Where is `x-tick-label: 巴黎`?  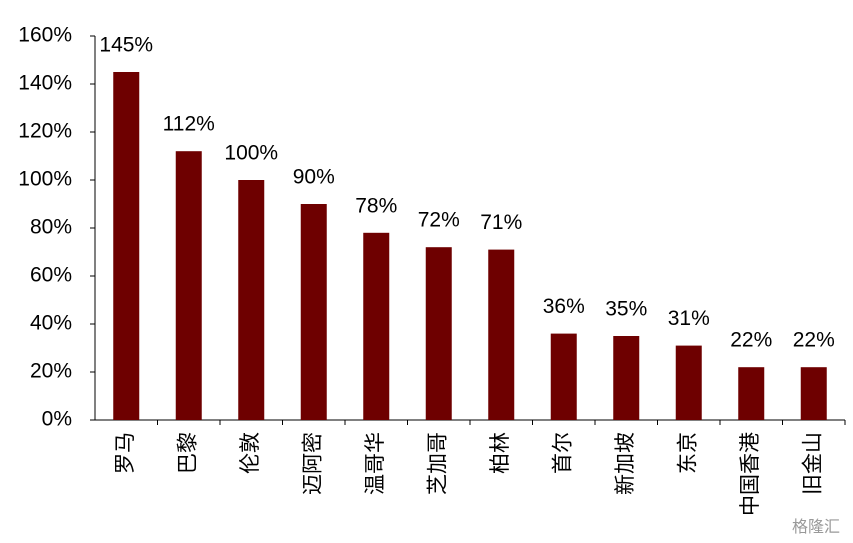 x-tick-label: 巴黎 is located at coordinates (187, 453).